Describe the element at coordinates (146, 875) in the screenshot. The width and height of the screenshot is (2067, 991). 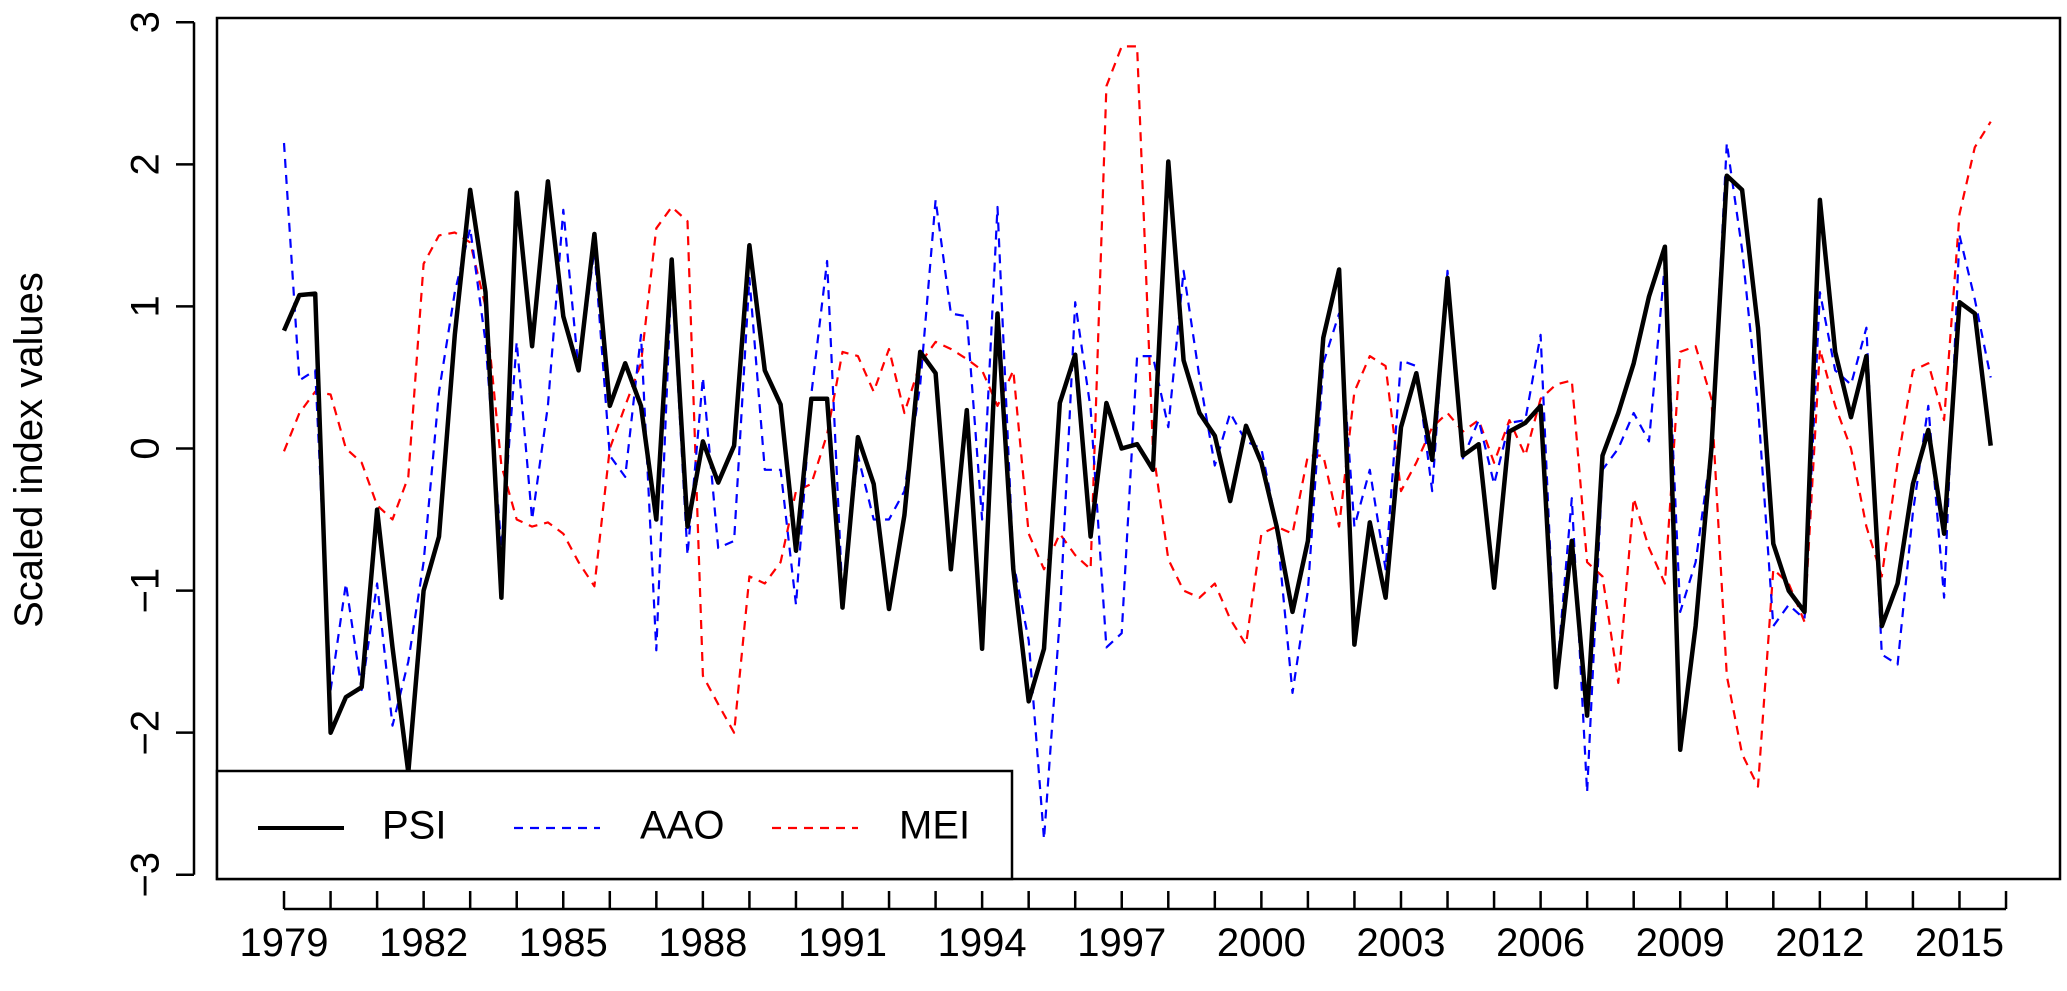
I see `y-tick-label: −3` at that location.